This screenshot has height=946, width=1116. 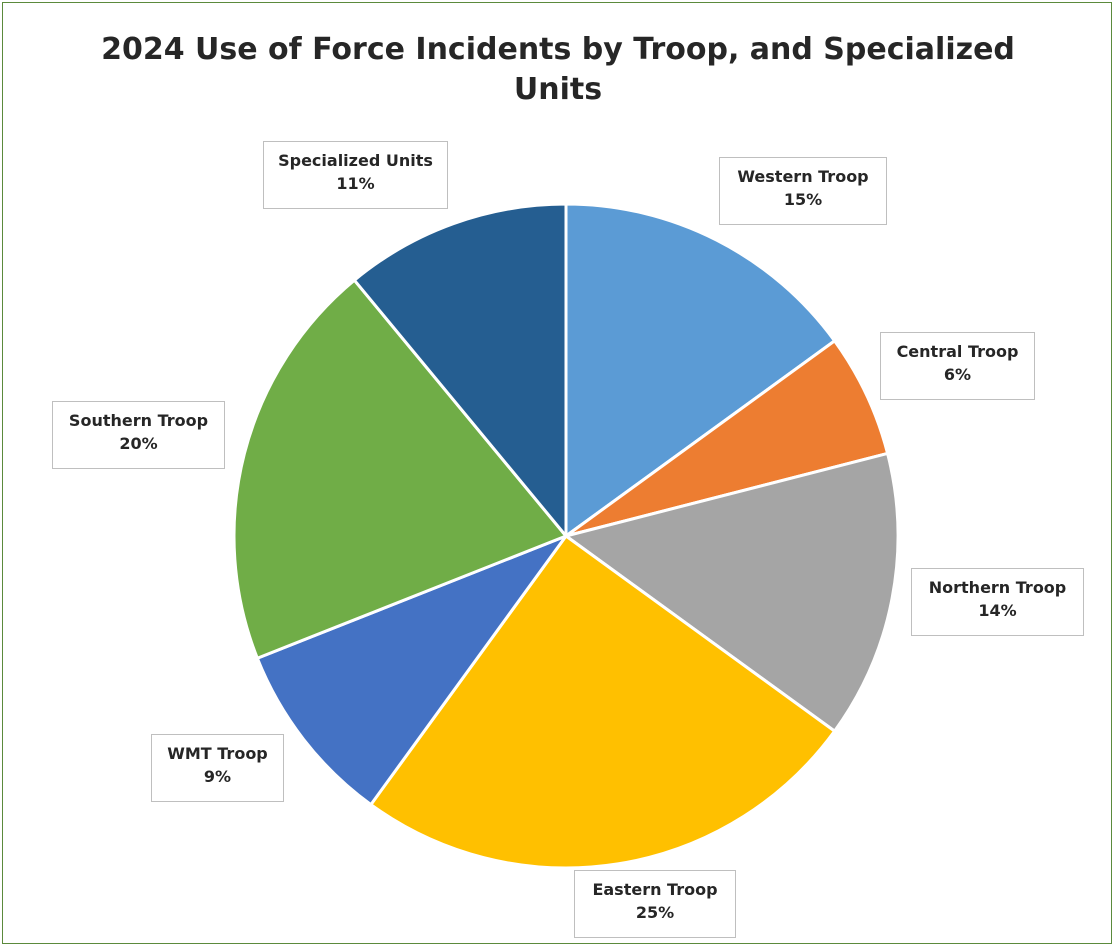 What do you see at coordinates (655, 889) in the screenshot?
I see `data-label-eastern-troop-name: Eastern Troop` at bounding box center [655, 889].